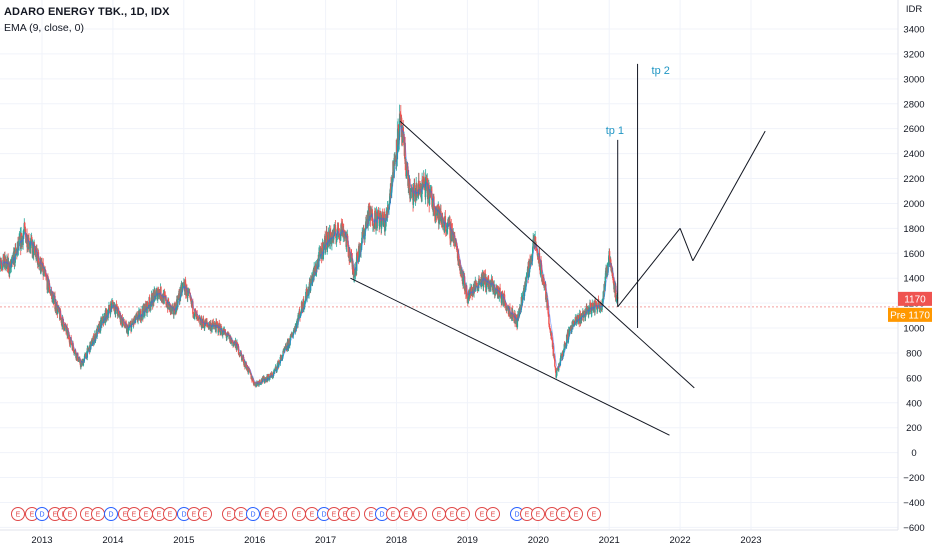 The width and height of the screenshot is (932, 550). Describe the element at coordinates (111, 514) in the screenshot. I see `dividend-event-marker` at that location.